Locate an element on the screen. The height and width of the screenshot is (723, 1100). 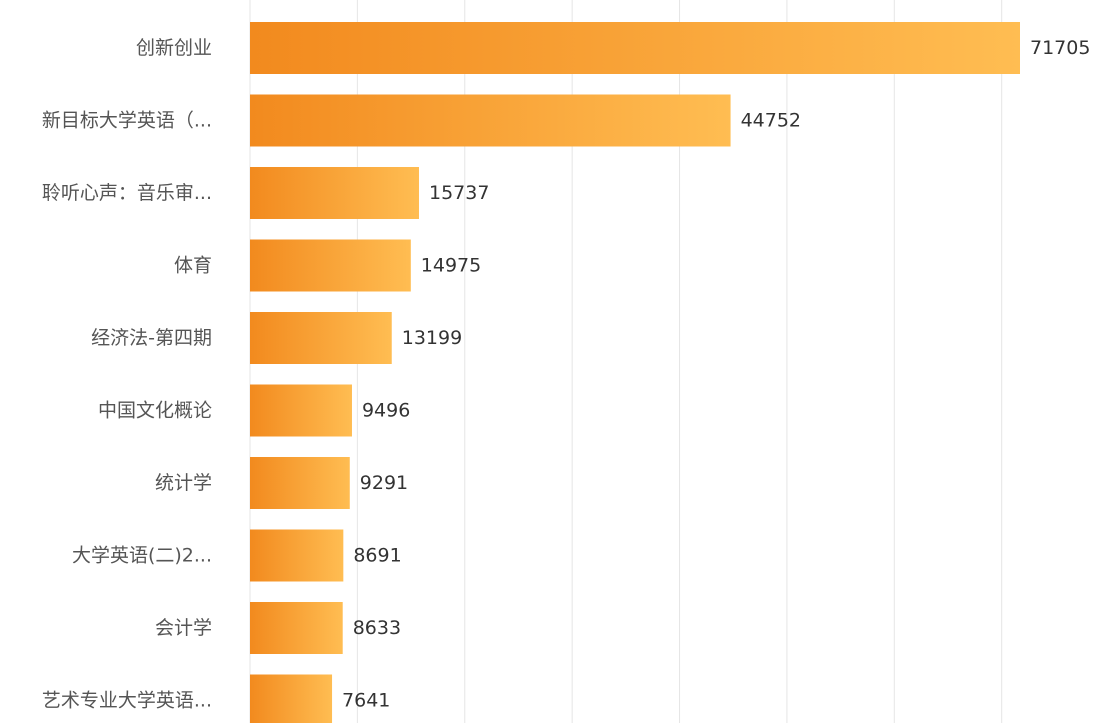
value-label: 13199 is located at coordinates (432, 338).